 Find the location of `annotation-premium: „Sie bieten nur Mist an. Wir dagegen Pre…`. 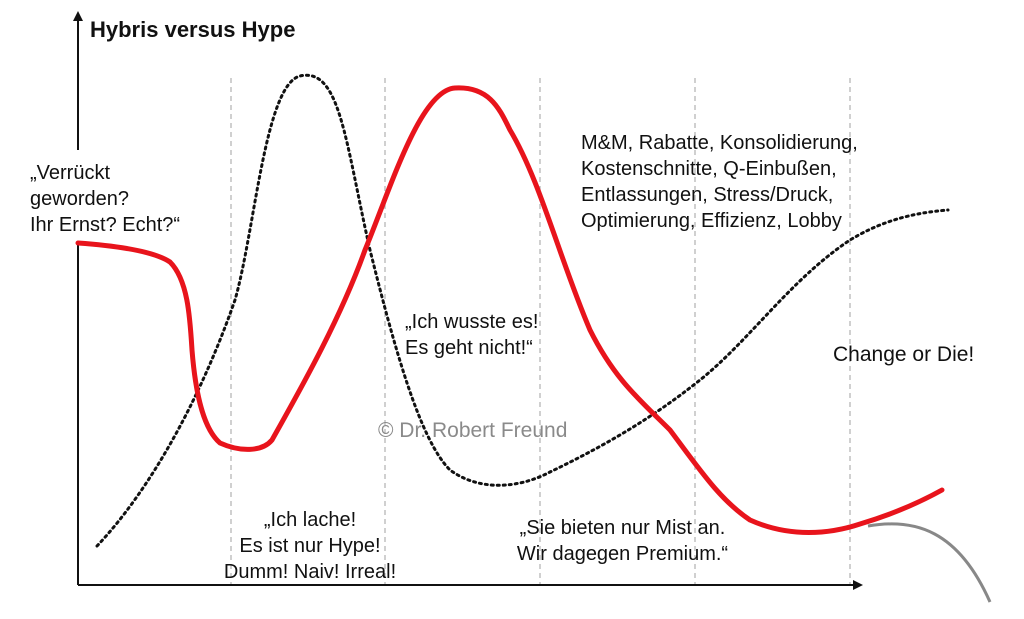

annotation-premium: „Sie bieten nur Mist an. Wir dagegen Pre… is located at coordinates (622, 541).